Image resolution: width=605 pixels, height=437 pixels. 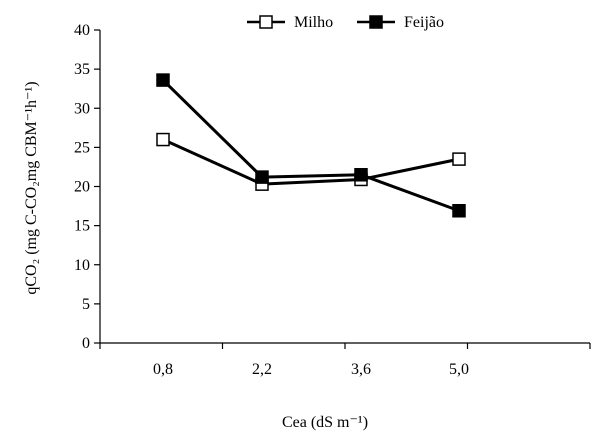 What do you see at coordinates (313, 22) in the screenshot?
I see `legend-label-milho: Milho` at bounding box center [313, 22].